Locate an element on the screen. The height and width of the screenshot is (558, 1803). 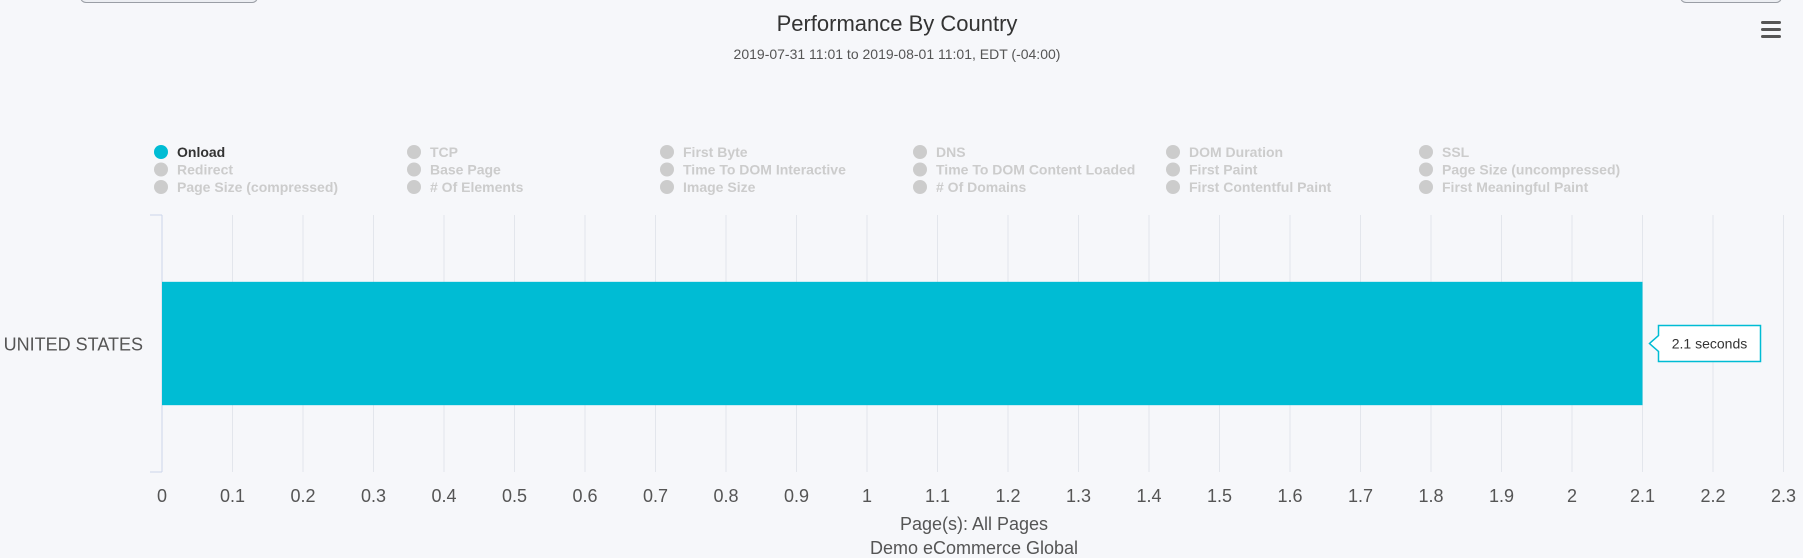
legend-label: Image Size is located at coordinates (719, 187).